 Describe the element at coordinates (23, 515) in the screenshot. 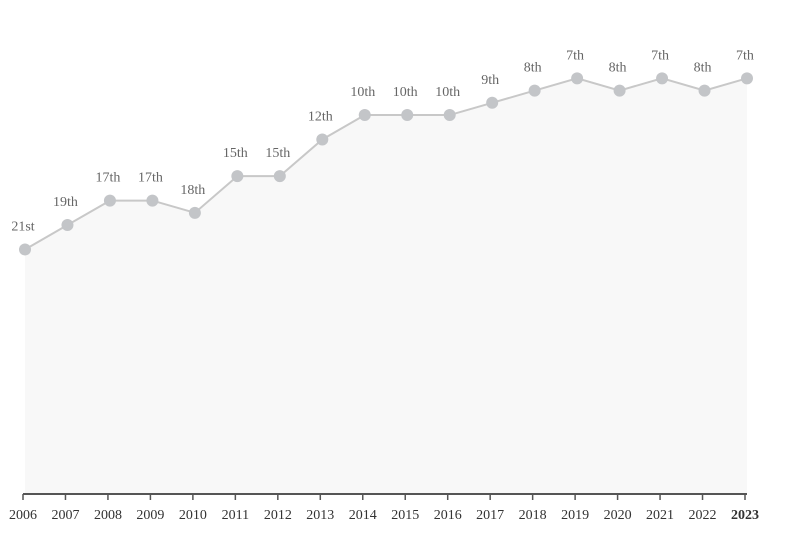

I see `x-tick-label: 2006` at that location.